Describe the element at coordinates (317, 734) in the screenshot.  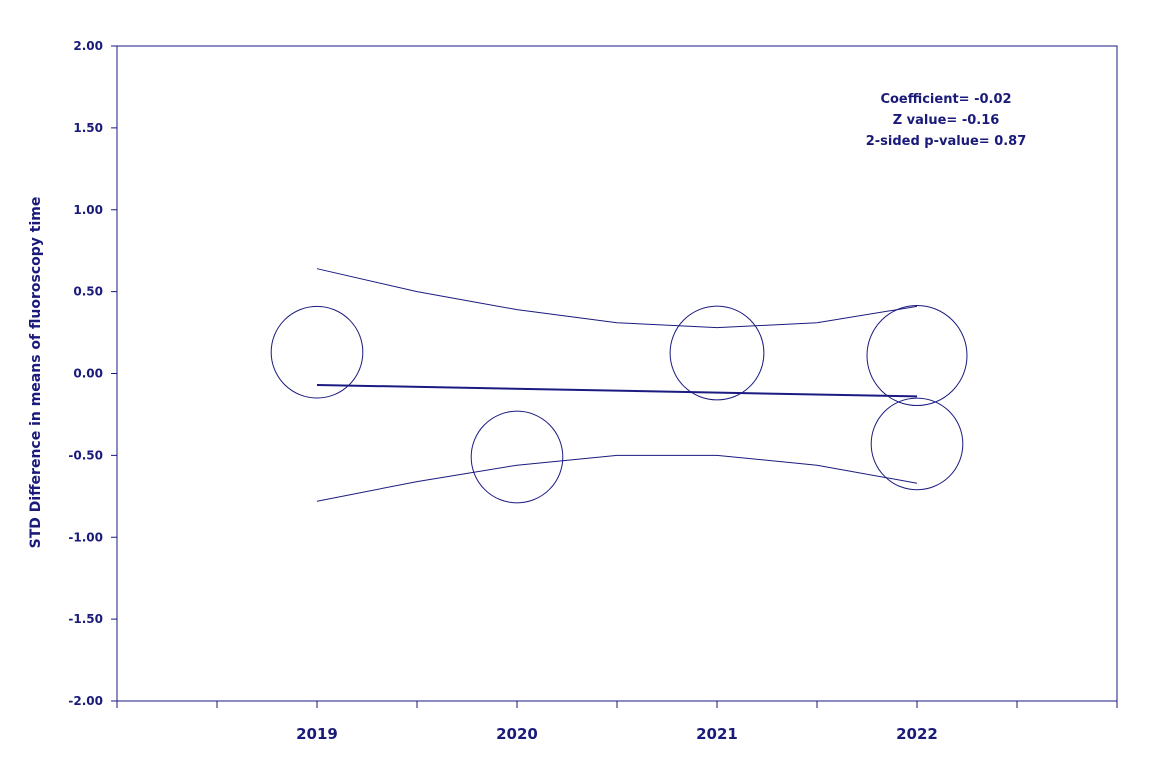
I see `x-tick-label: 2019` at that location.